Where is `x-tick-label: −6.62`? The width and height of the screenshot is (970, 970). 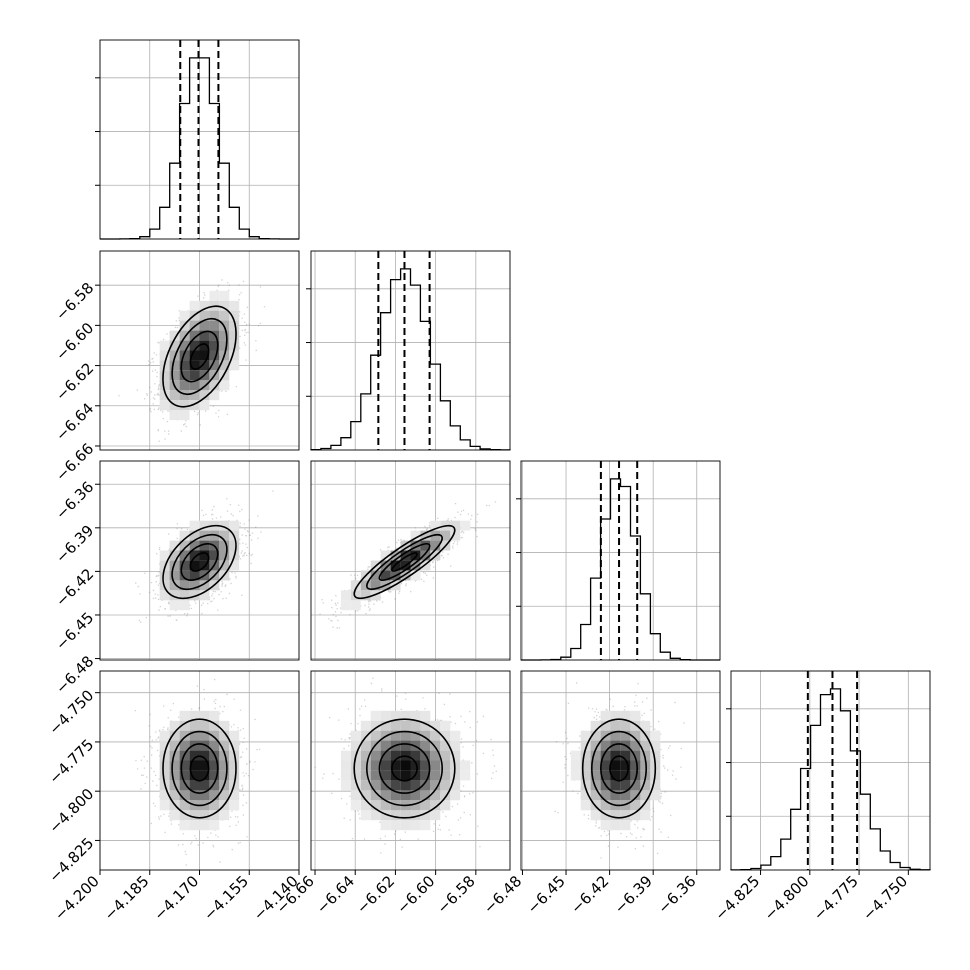
x-tick-label: −6.62 is located at coordinates (375, 894).